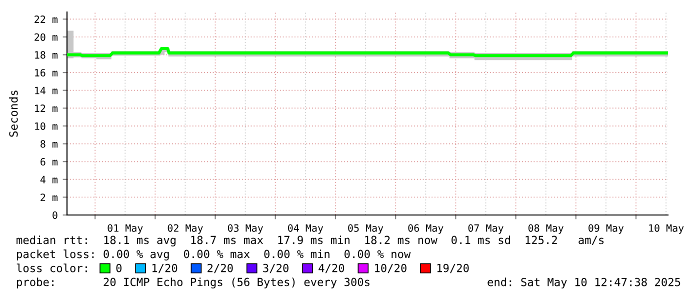 Image resolution: width=697 pixels, height=297 pixels. I want to click on x-tick-label: 02 May, so click(185, 229).